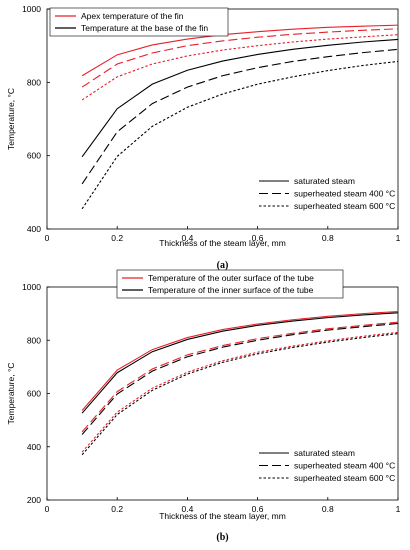 Image resolution: width=410 pixels, height=550 pixels. I want to click on legend-label: Temperature at the base of the fin, so click(144, 28).